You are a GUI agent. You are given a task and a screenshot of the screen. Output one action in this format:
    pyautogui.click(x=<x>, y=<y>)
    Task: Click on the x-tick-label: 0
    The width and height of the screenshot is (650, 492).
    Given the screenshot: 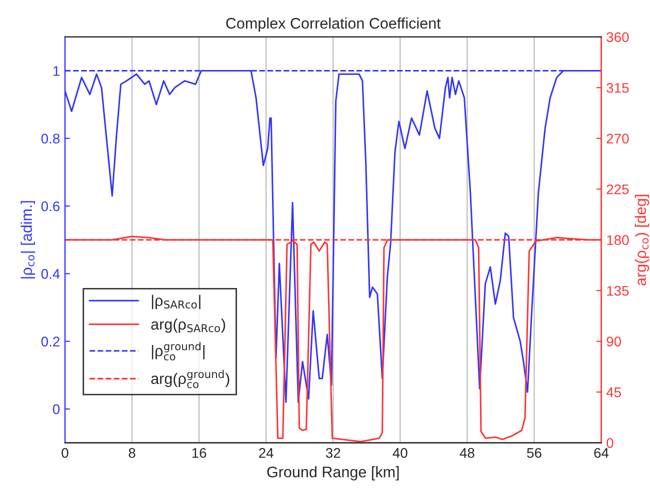 What is the action you would take?
    pyautogui.click(x=65, y=453)
    